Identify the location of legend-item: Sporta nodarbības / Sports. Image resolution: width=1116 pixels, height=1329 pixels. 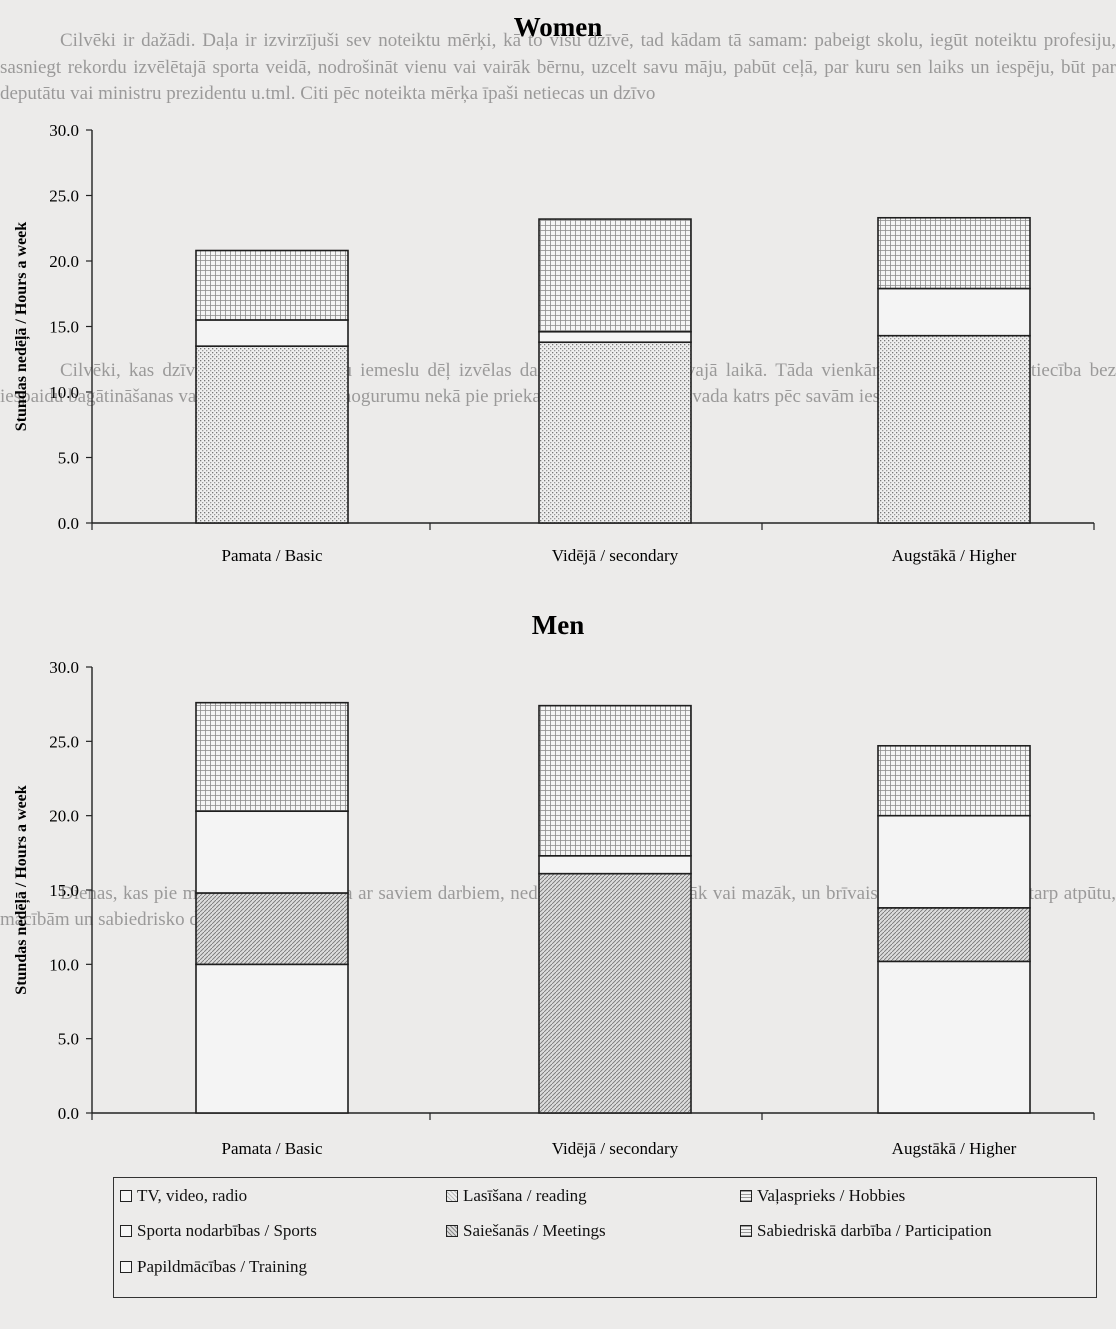
(218, 1231).